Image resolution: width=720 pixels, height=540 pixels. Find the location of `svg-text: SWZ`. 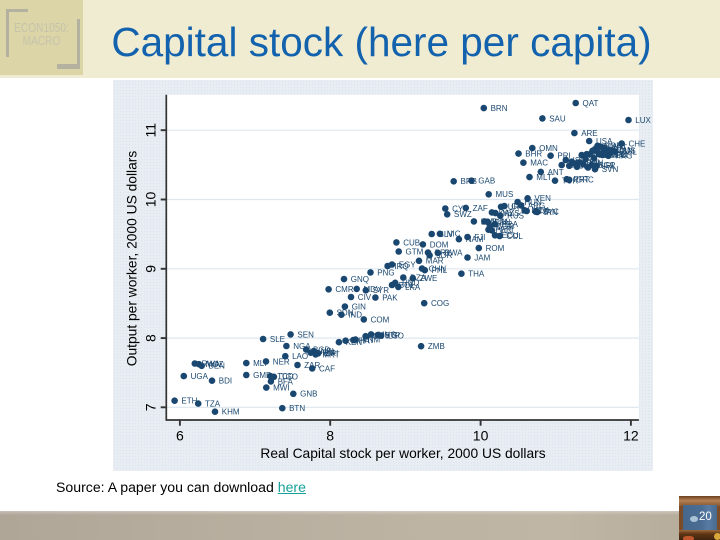

svg-text: SWZ is located at coordinates (463, 214).